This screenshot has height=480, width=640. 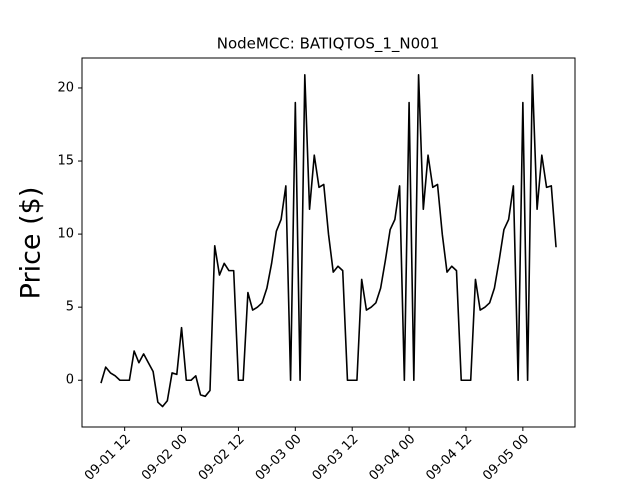 What do you see at coordinates (328, 44) in the screenshot?
I see `chart-title: NodeMCC: BATIQTOS_1_N001` at bounding box center [328, 44].